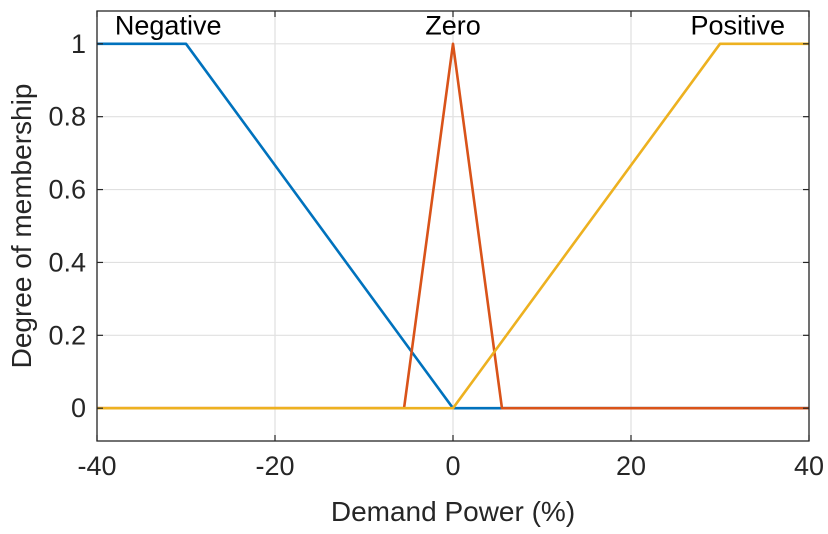 Image resolution: width=828 pixels, height=534 pixels. Describe the element at coordinates (67, 335) in the screenshot. I see `y-tick-label: 0.2` at that location.